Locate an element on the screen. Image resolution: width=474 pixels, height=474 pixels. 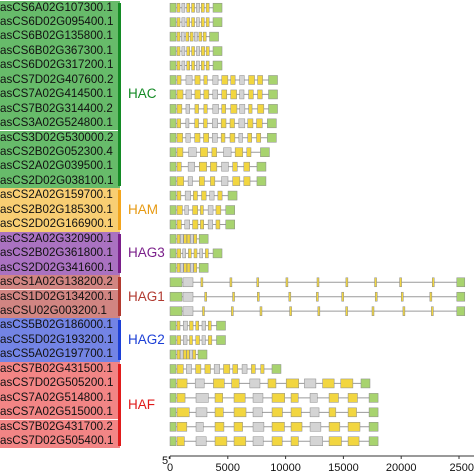
gene-label: asCS5D02G193200.1 is located at coordinates (60, 340).